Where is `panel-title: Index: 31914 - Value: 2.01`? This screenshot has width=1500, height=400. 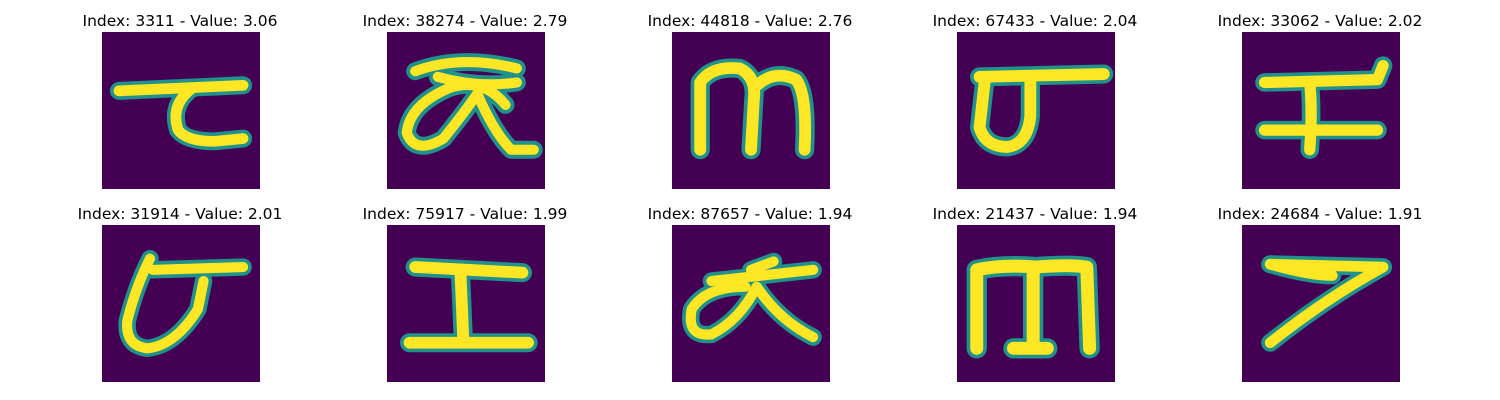 panel-title: Index: 31914 - Value: 2.01 is located at coordinates (180, 214).